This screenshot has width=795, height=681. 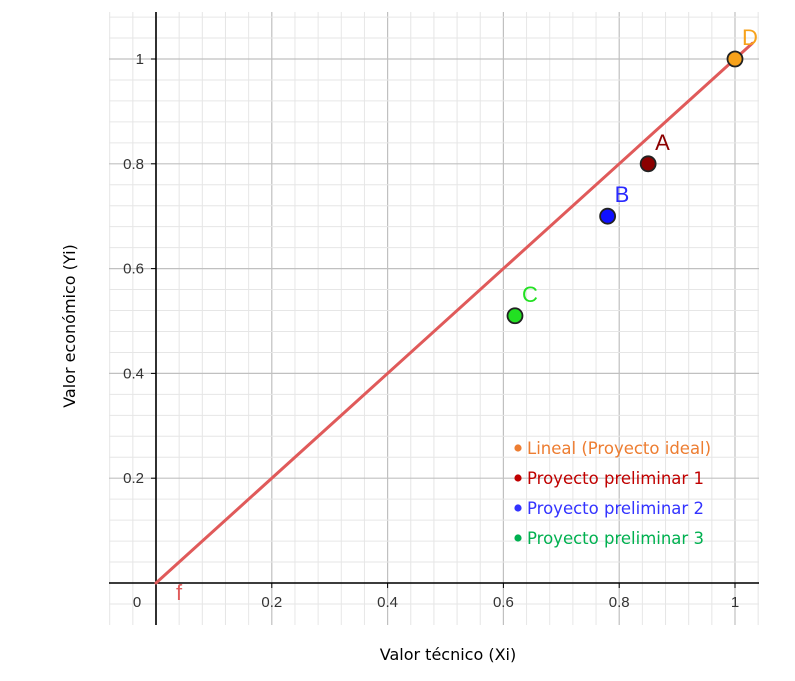 What do you see at coordinates (179, 592) in the screenshot?
I see `line-f-label: f` at bounding box center [179, 592].